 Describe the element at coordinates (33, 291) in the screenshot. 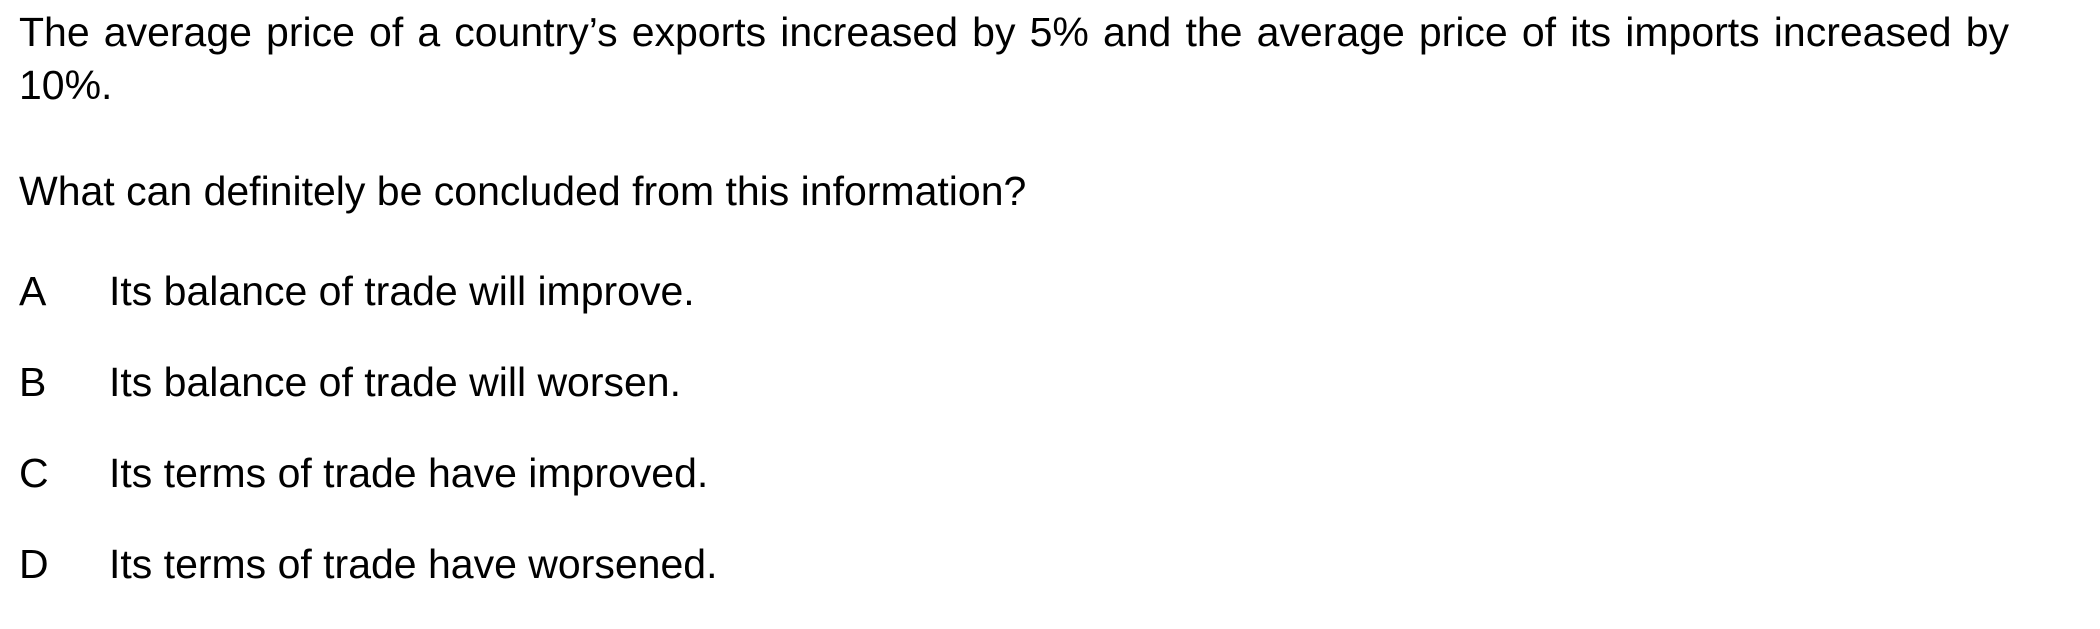

I see `option-letter: A` at that location.